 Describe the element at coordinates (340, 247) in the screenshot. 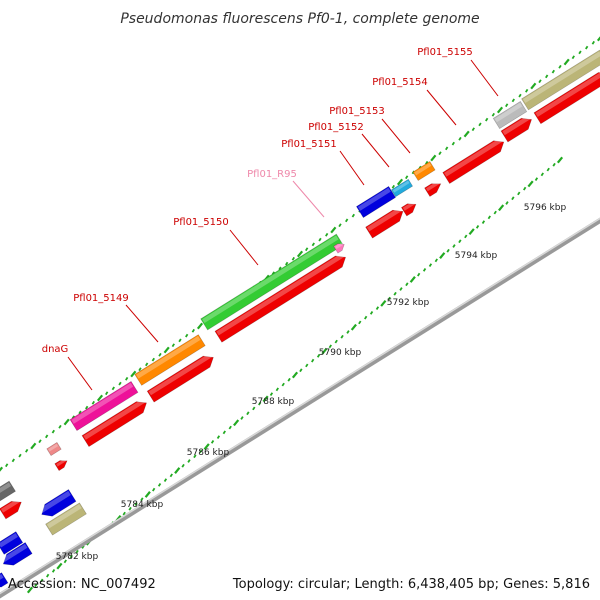

I see `gene-pfl01-r95` at that location.